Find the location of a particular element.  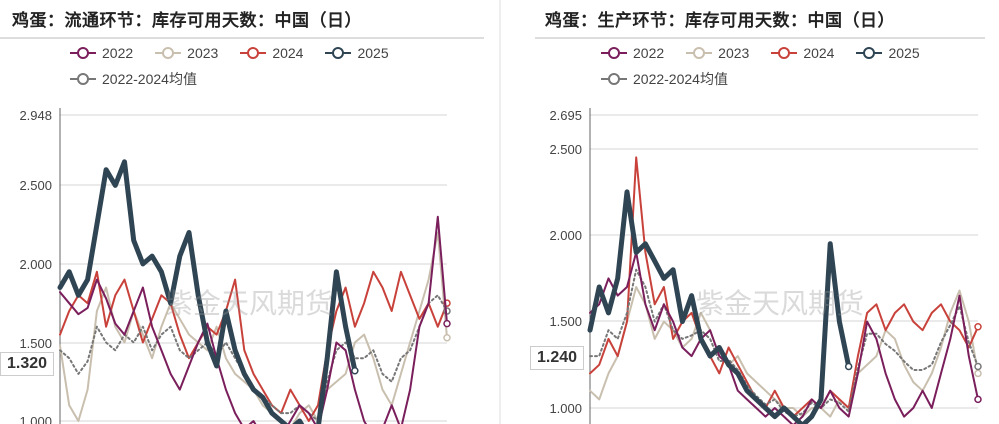

left-chart-title: 鸡蛋：流通环节：库存可用天数：中国（日） is located at coordinates (187, 21).